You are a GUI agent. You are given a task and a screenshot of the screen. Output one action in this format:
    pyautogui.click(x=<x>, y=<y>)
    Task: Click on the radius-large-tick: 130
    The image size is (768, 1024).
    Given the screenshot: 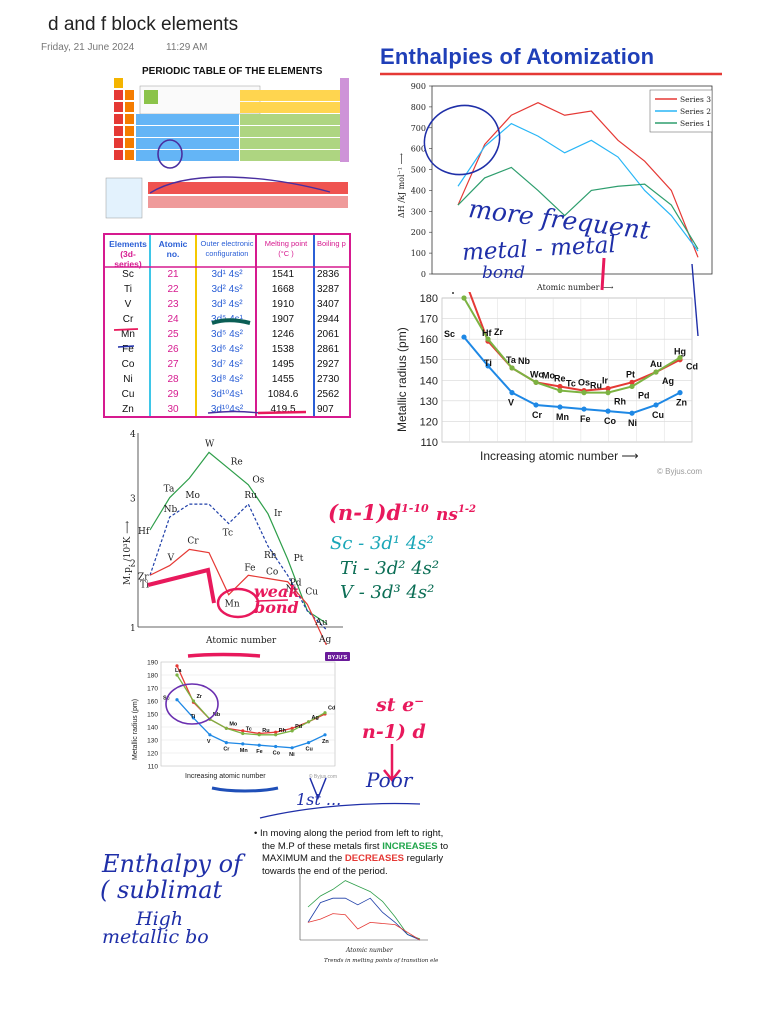 What is the action you would take?
    pyautogui.click(x=429, y=402)
    